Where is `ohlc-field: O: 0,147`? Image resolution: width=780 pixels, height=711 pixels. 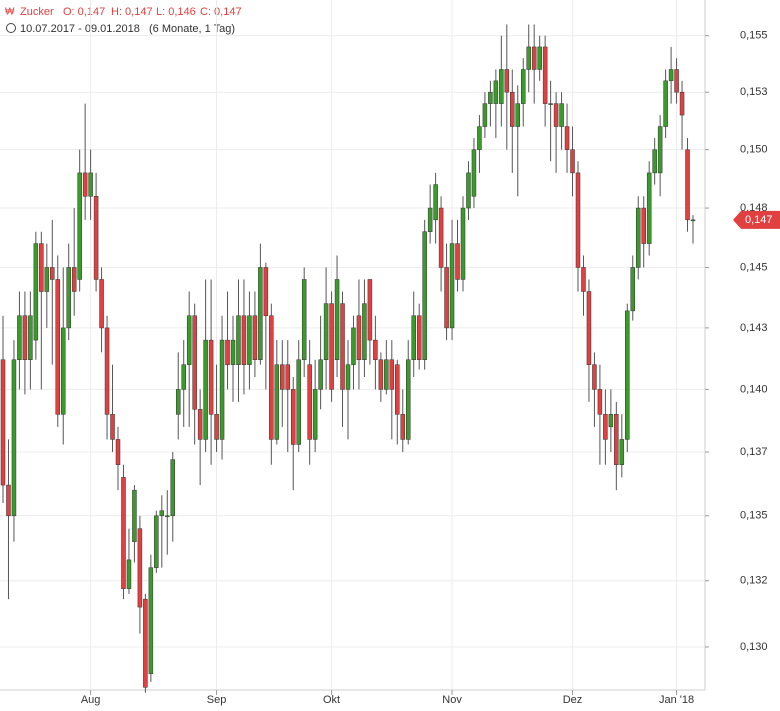 ohlc-field: O: 0,147 is located at coordinates (84, 12).